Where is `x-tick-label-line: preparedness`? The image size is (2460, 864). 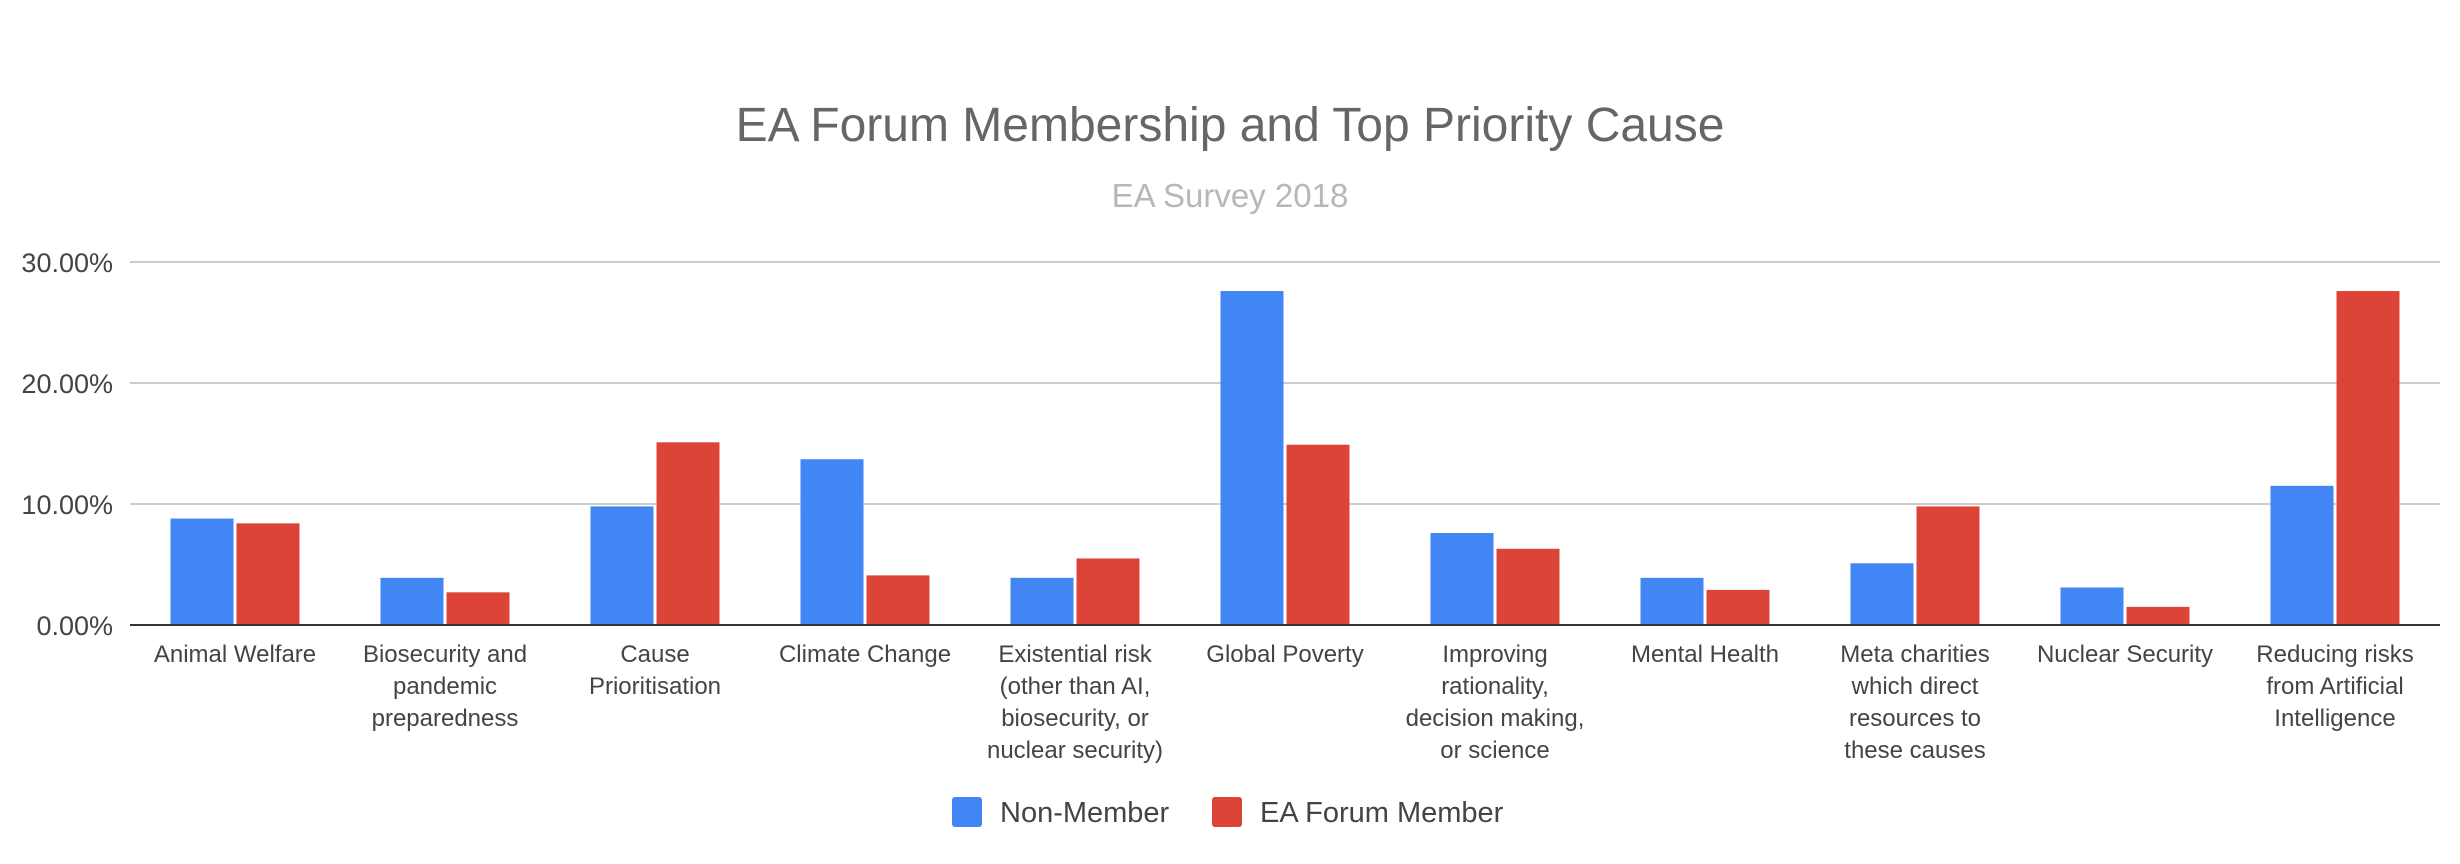 x-tick-label-line: preparedness is located at coordinates (445, 718).